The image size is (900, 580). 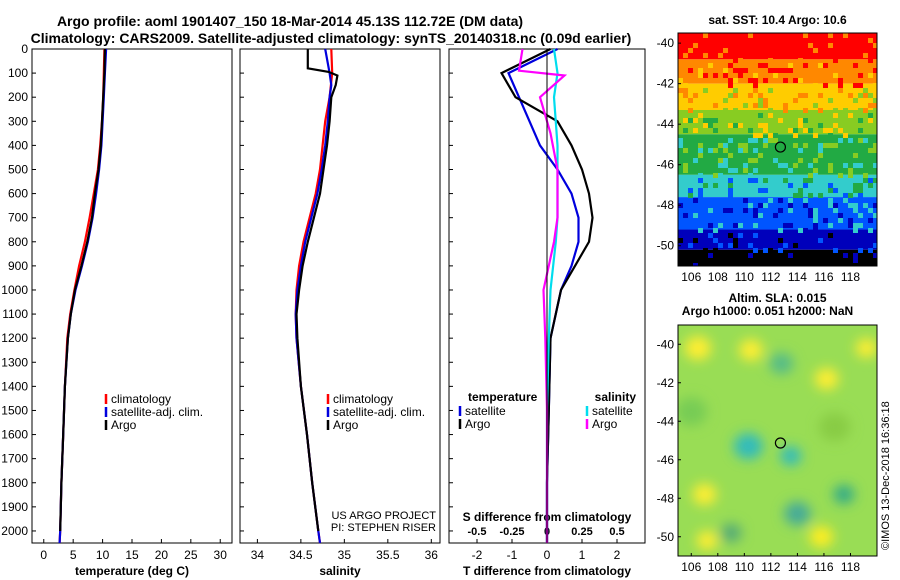 What do you see at coordinates (767, 311) in the screenshot?
I see `map-subtitle: Argo h1000: 0.051 h2000: NaN` at bounding box center [767, 311].